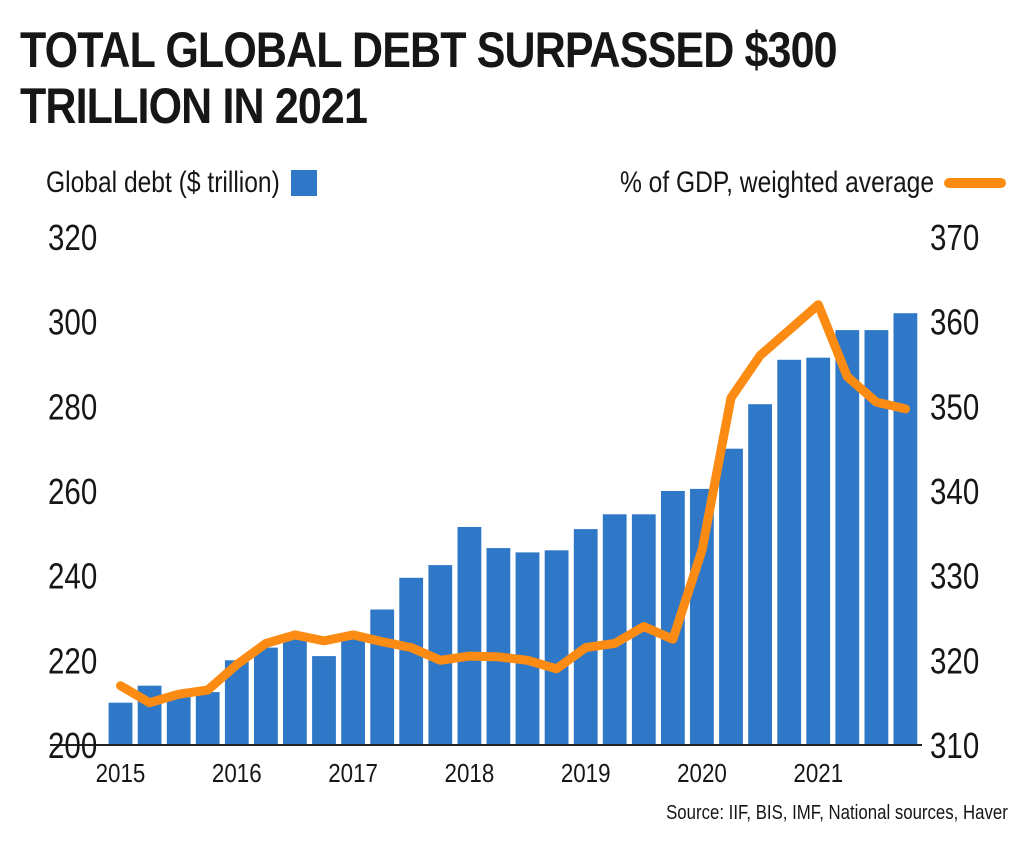 The height and width of the screenshot is (850, 1024). I want to click on legend-line-label: % of GDP, weighted average, so click(776, 182).